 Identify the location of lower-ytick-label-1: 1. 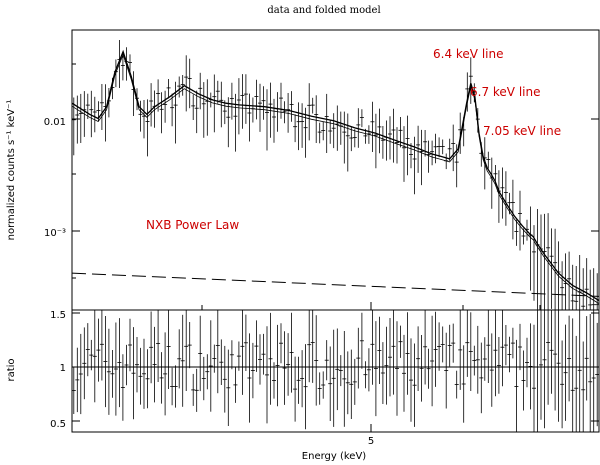
(63, 368).